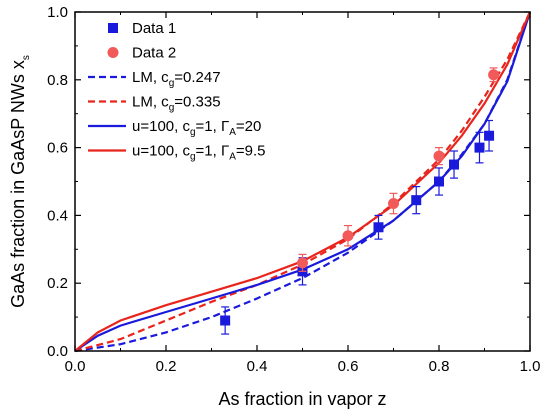 Image resolution: width=550 pixels, height=417 pixels. I want to click on legend-entry-1: Data 2, so click(154, 53).